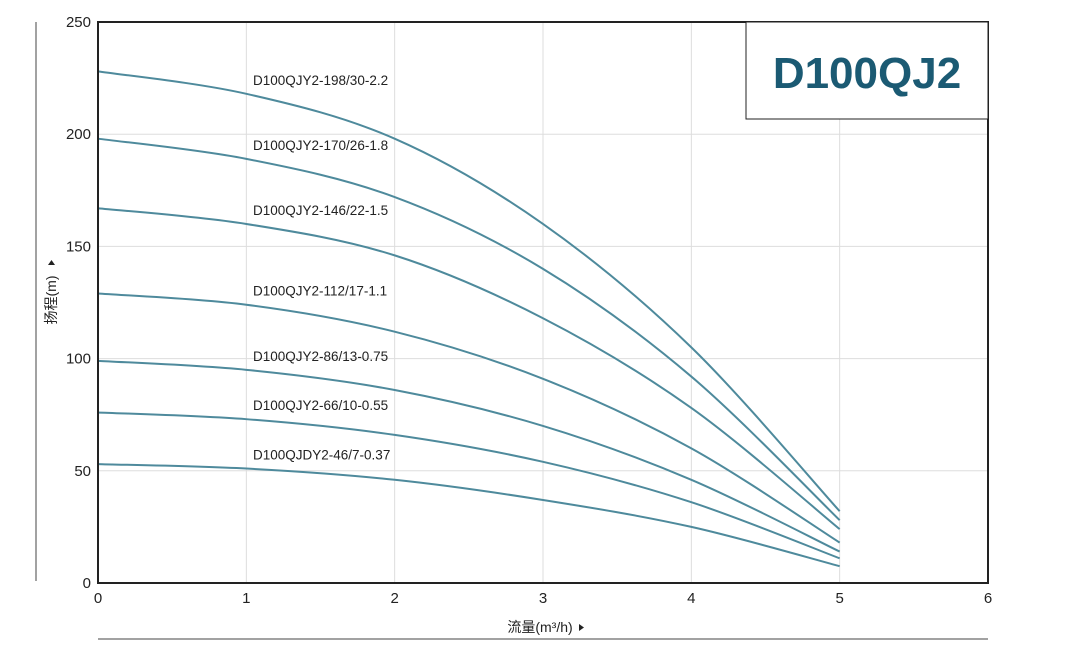 The height and width of the screenshot is (664, 1081). What do you see at coordinates (51, 300) in the screenshot?
I see `y-axis-label: 扬程(m)` at bounding box center [51, 300].